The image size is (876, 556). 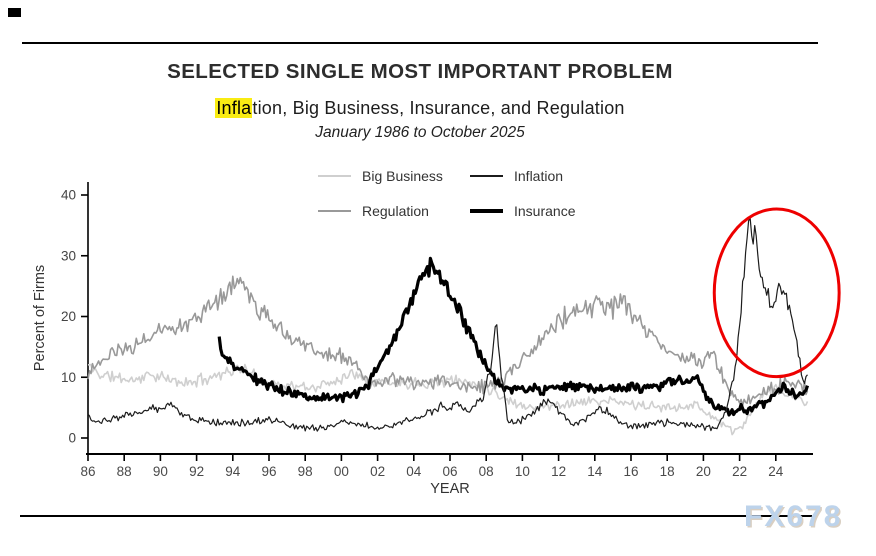 I want to click on legend-line-big-business, so click(x=334, y=176).